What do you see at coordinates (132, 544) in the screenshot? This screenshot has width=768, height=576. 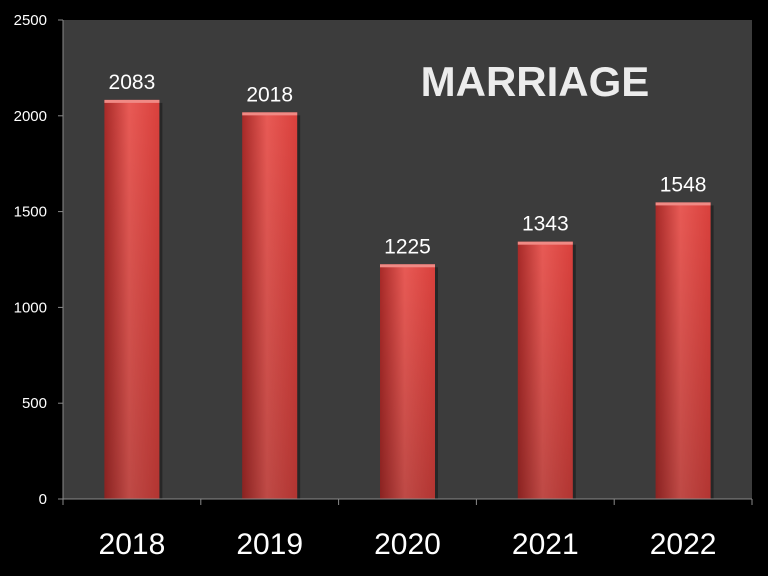 I see `x-tick-label: 2018` at bounding box center [132, 544].